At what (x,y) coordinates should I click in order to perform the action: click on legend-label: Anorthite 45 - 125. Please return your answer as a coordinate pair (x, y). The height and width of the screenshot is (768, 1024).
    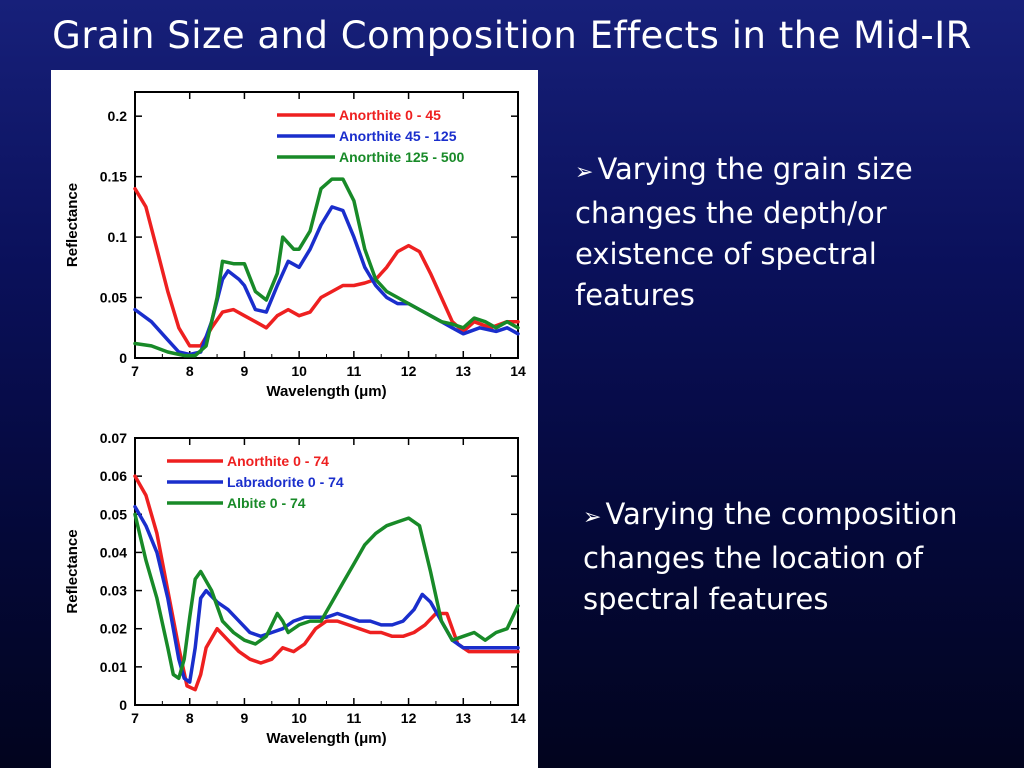
    Looking at the image, I should click on (398, 136).